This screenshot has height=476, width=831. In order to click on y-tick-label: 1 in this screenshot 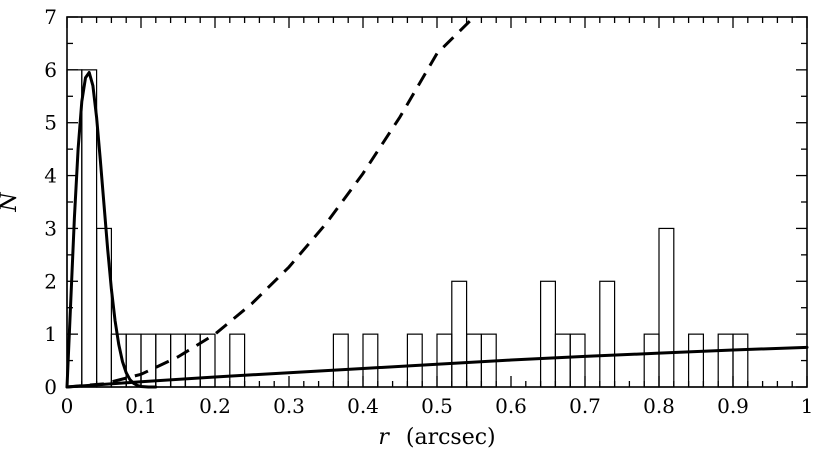, I will do `click(50, 334)`.